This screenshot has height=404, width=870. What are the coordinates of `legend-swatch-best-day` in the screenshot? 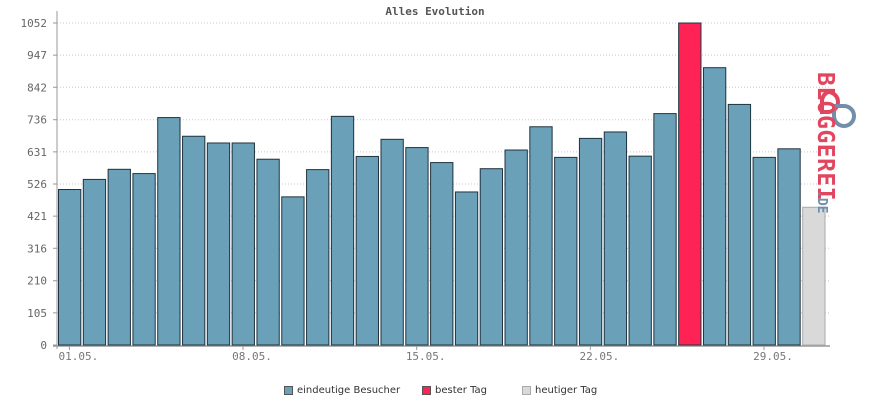 It's located at (426, 390).